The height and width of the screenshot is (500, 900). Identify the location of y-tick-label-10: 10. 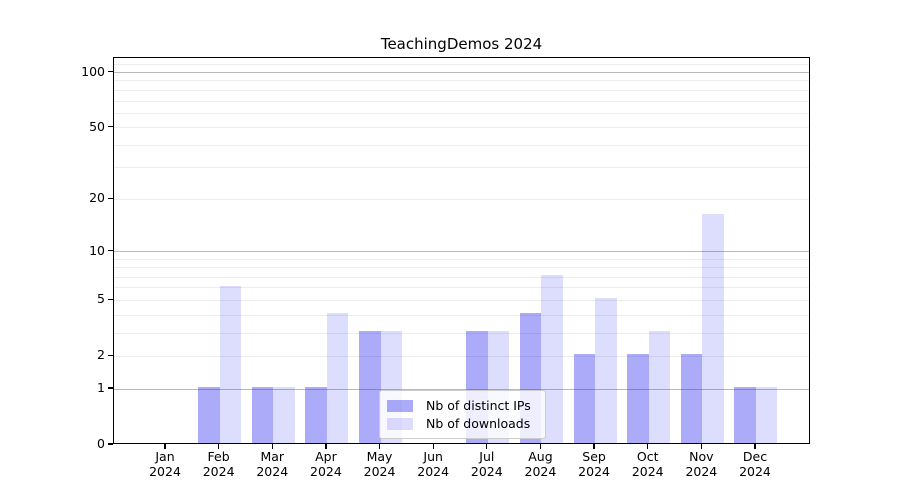
(97, 250).